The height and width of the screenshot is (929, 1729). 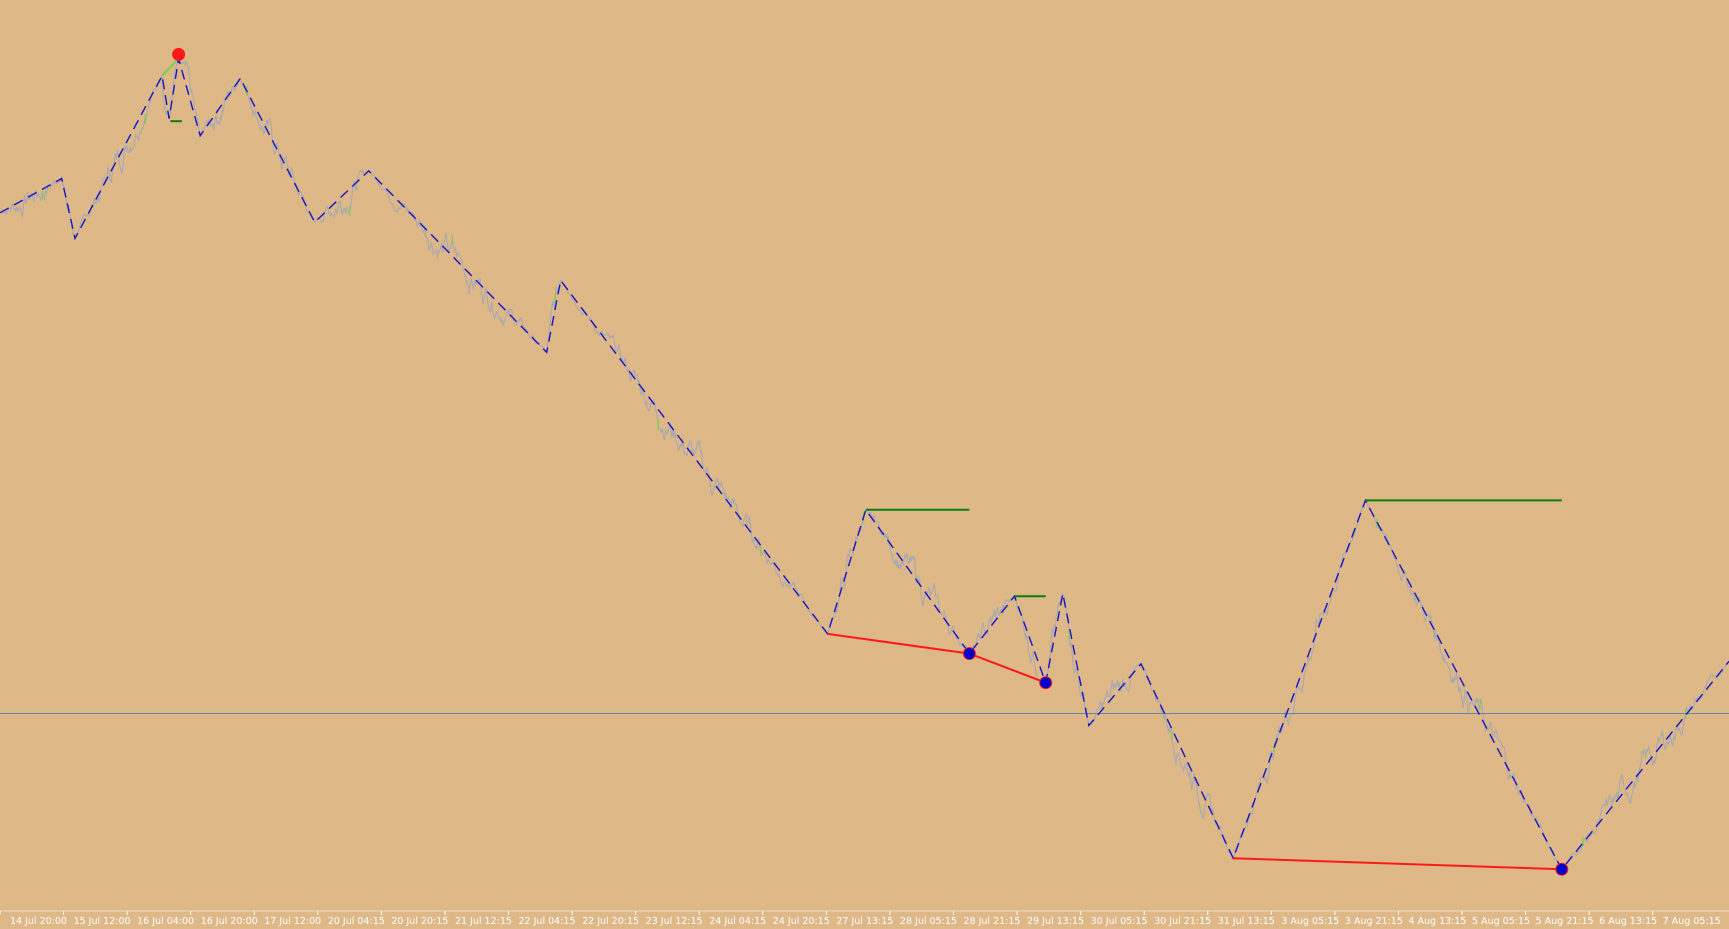 What do you see at coordinates (169, 68) in the screenshot?
I see `signal-stub` at bounding box center [169, 68].